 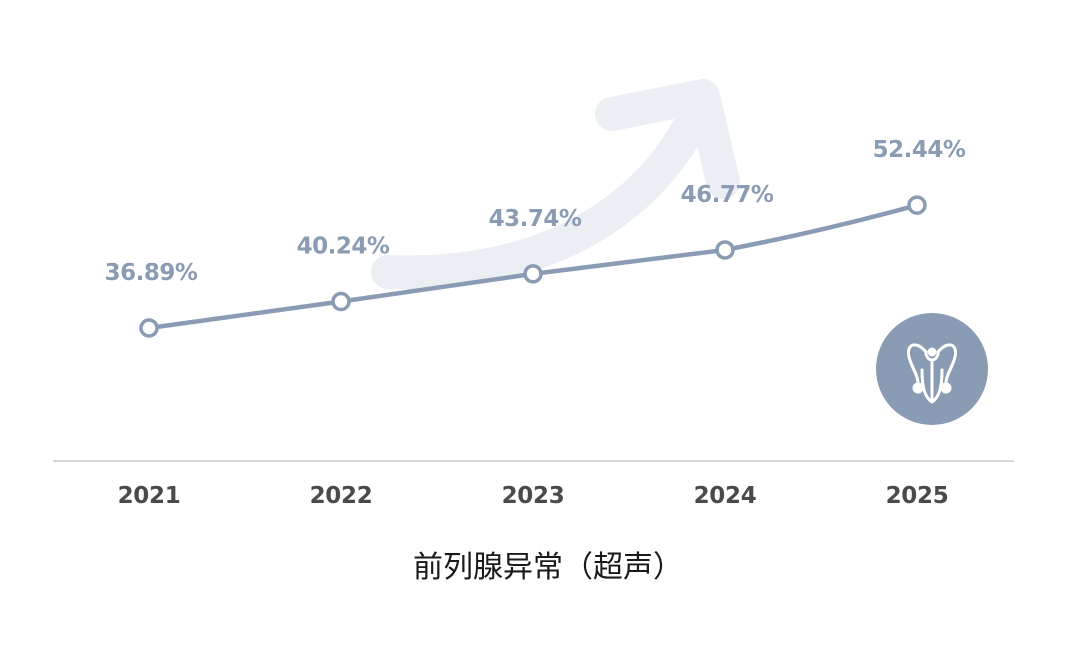 I want to click on x-tick-2022: 2022, so click(x=341, y=496).